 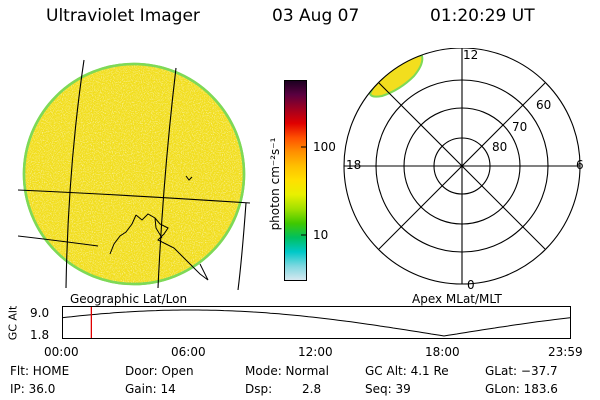 I want to click on time-label: 01:20:29 UT, so click(x=482, y=16).